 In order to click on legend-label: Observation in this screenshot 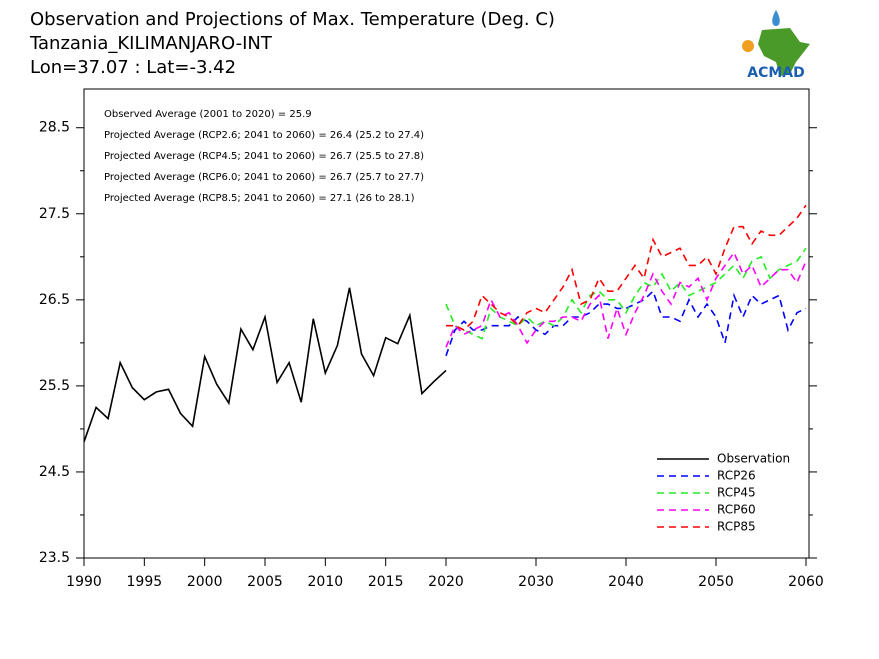, I will do `click(753, 459)`.